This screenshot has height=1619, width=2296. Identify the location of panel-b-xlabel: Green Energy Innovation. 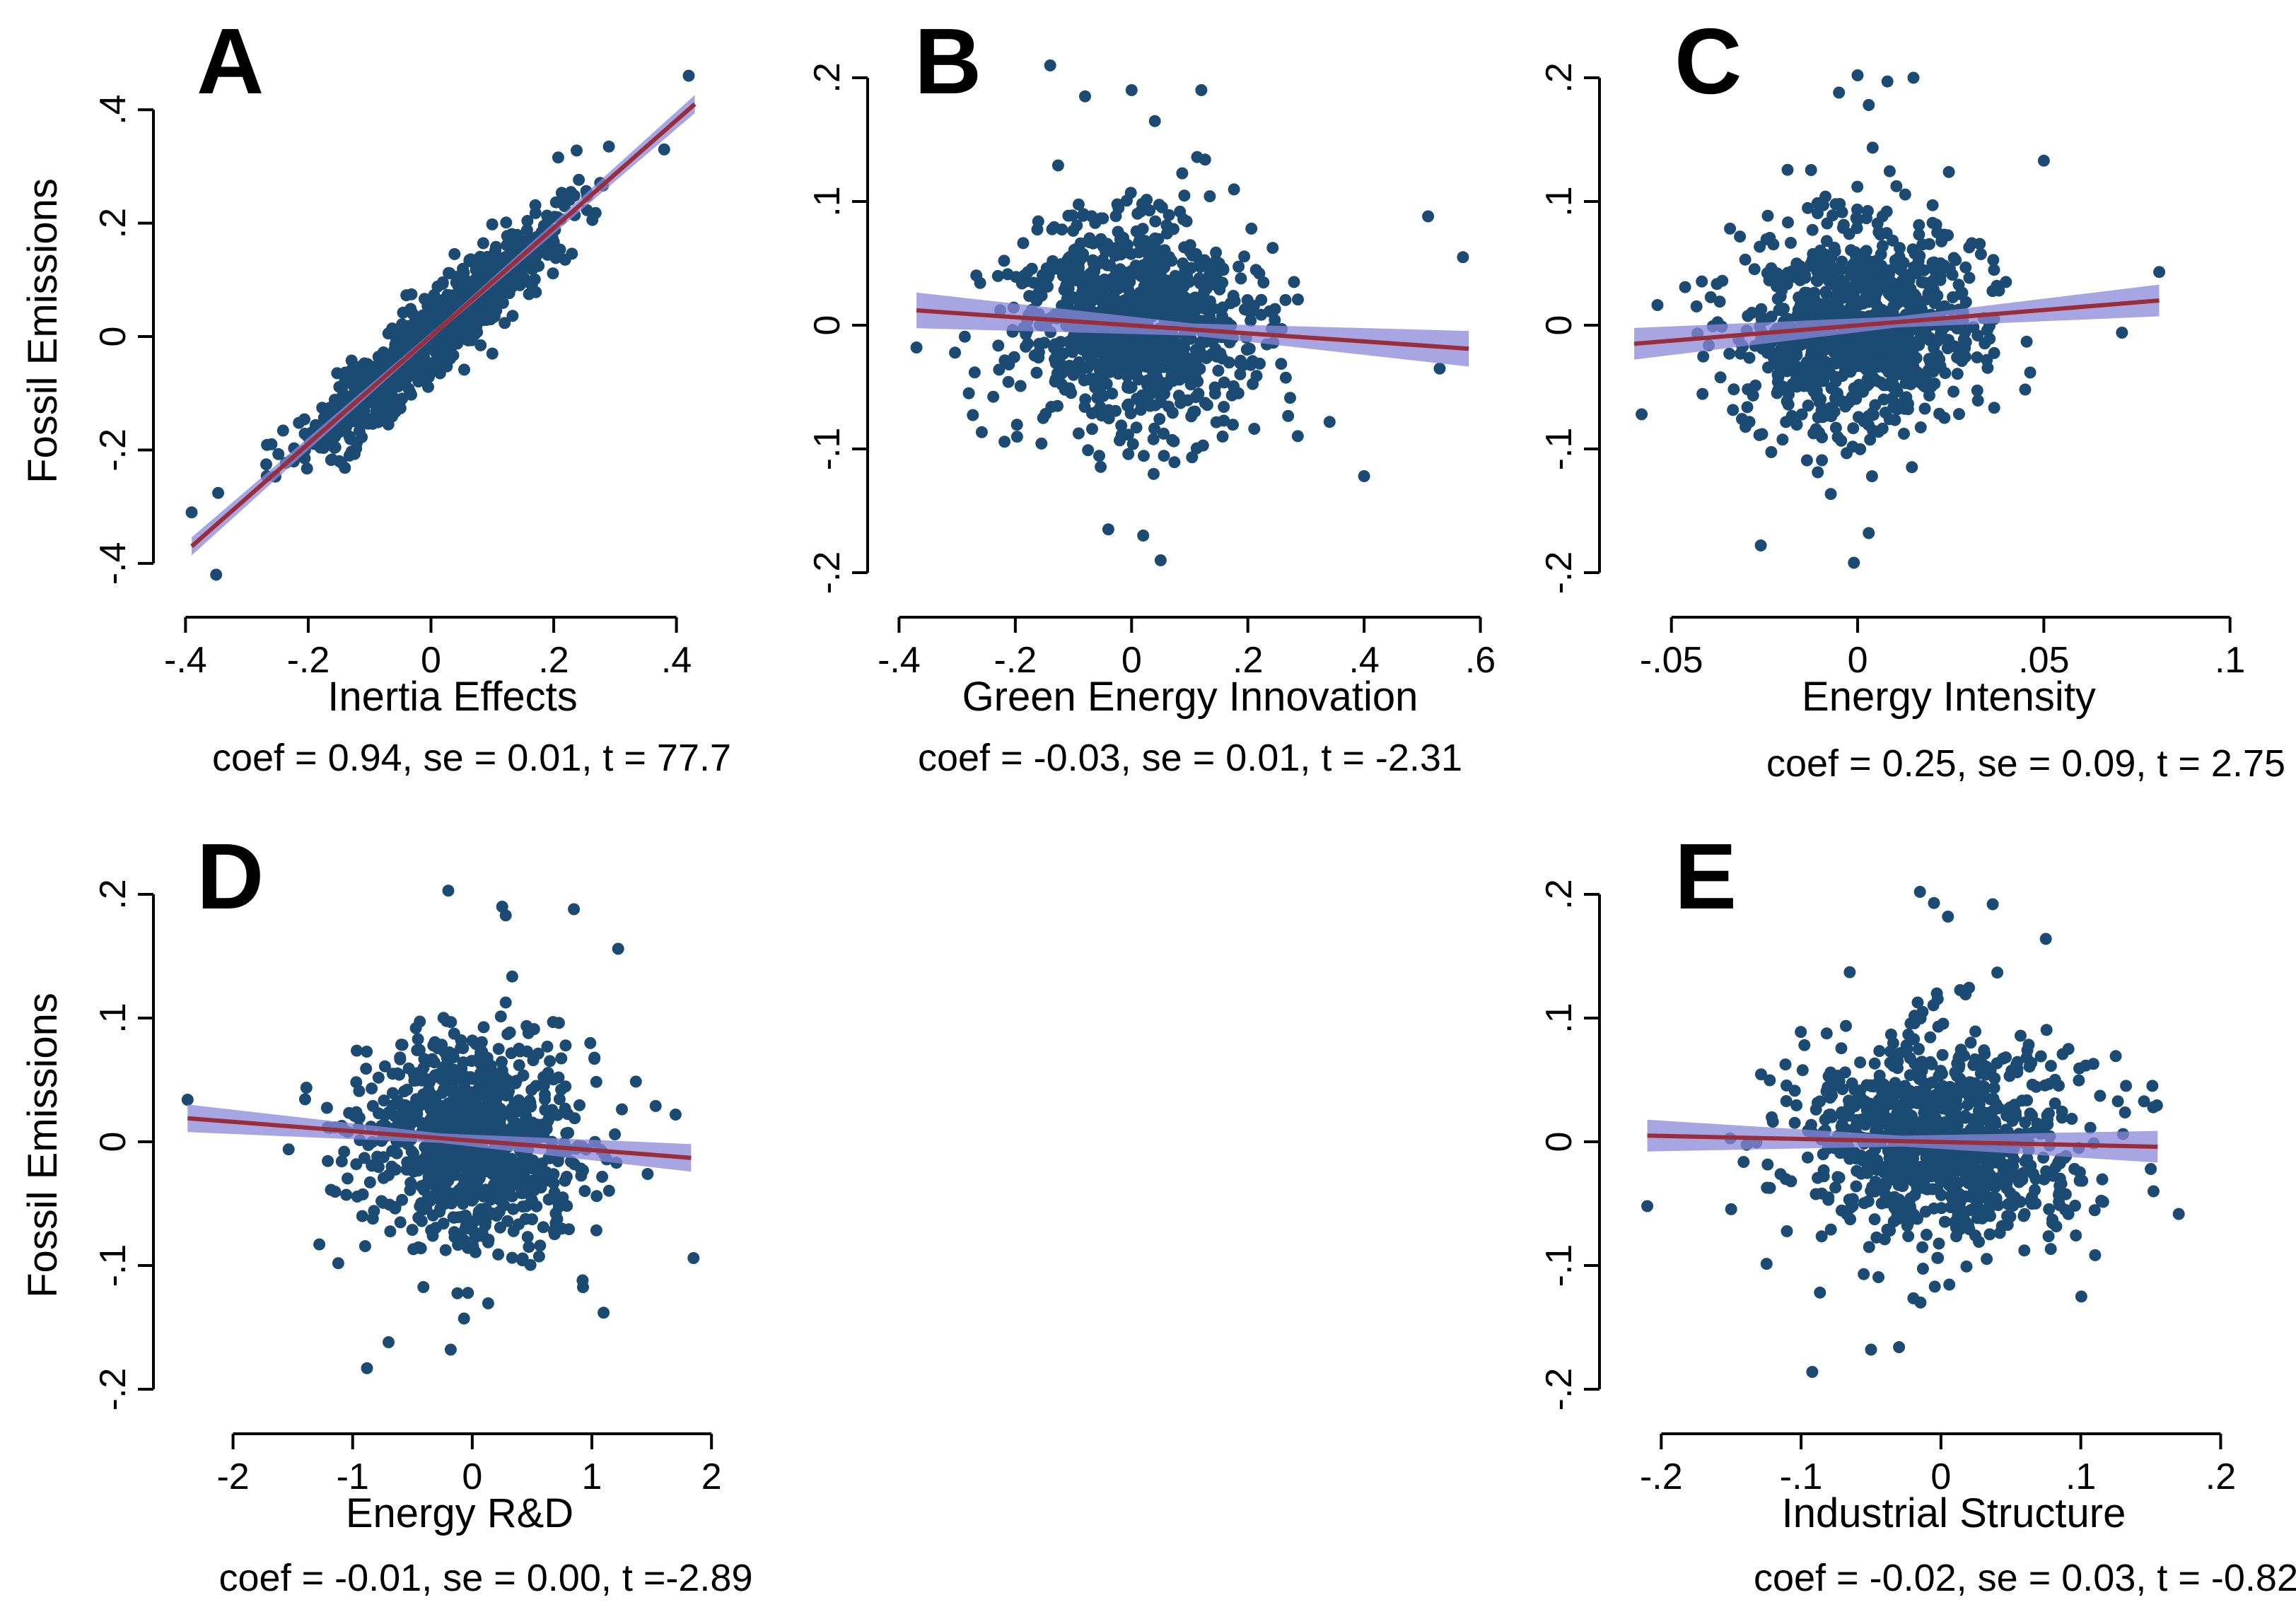
(1190, 697).